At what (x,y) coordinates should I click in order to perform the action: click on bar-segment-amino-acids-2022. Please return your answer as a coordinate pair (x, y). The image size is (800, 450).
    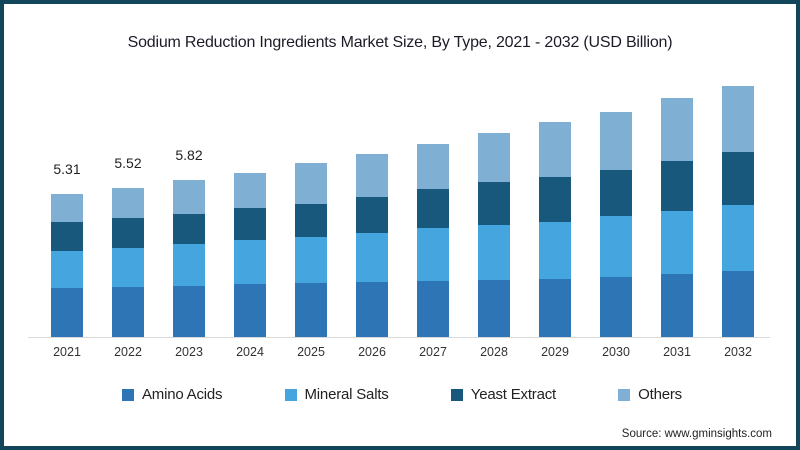
    Looking at the image, I should click on (128, 312).